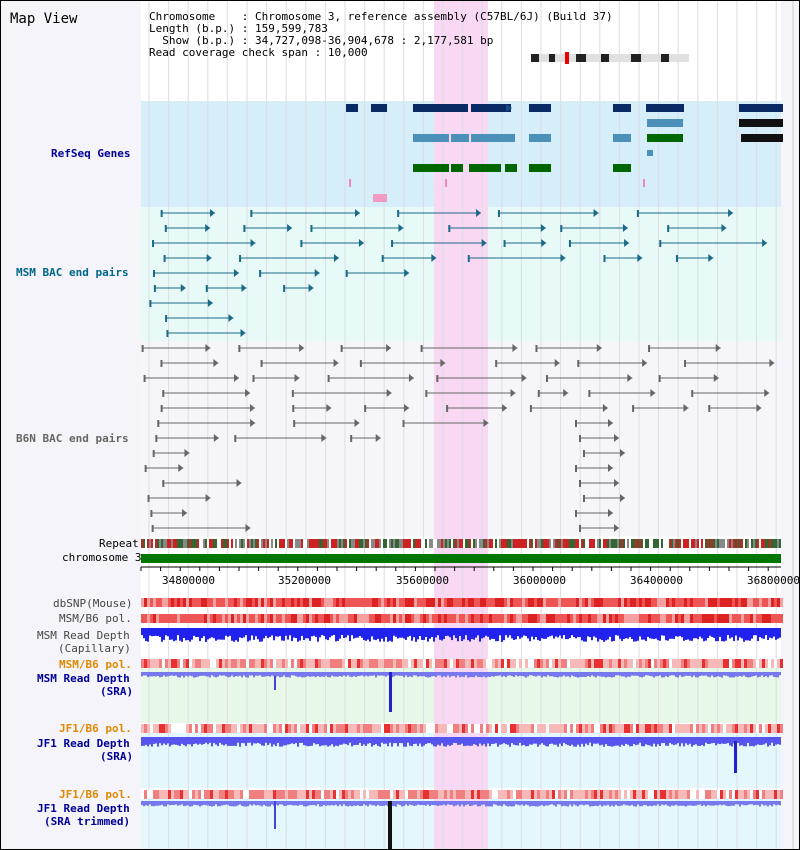  What do you see at coordinates (83, 743) in the screenshot?
I see `track-label-jf1-read-depth-sra: JF1 Read Depth` at bounding box center [83, 743].